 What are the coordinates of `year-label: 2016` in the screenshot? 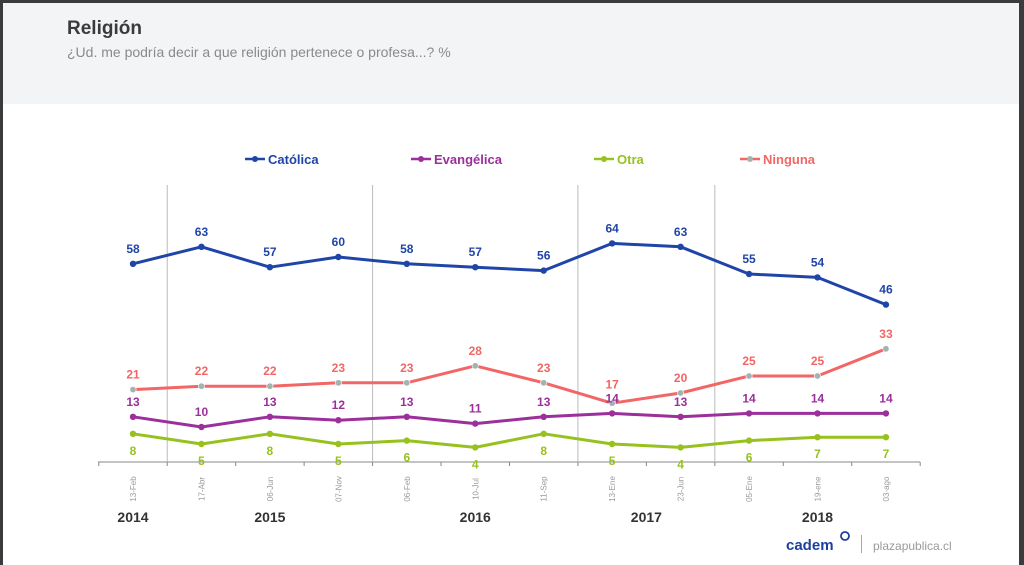 It's located at (475, 517).